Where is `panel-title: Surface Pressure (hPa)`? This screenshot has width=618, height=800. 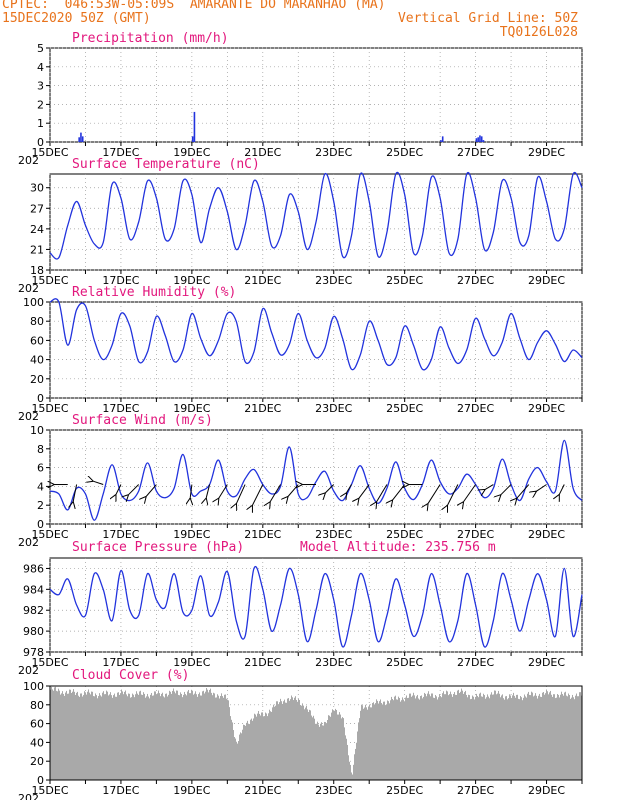
panel-title: Surface Pressure (hPa) is located at coordinates (158, 547).